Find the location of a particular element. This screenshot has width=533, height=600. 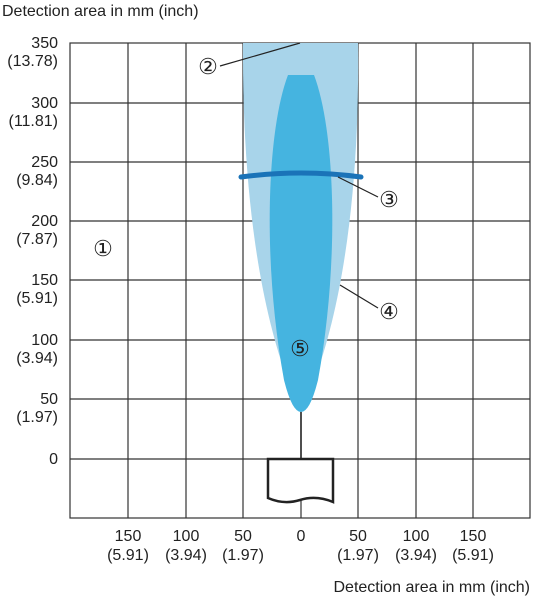

y-tick-inch: (1.97) is located at coordinates (37, 417).